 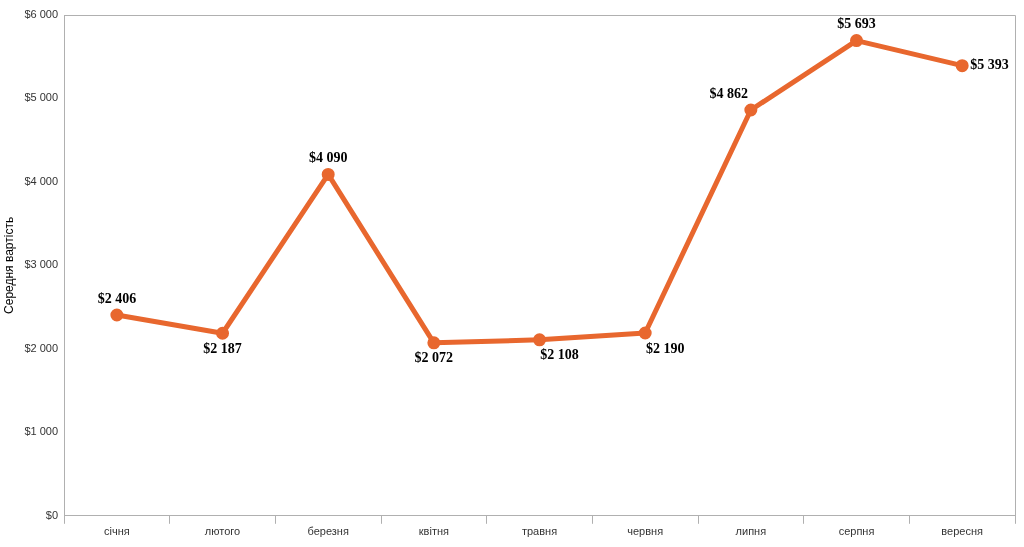 I want to click on data-label: $4 862, so click(x=729, y=93).